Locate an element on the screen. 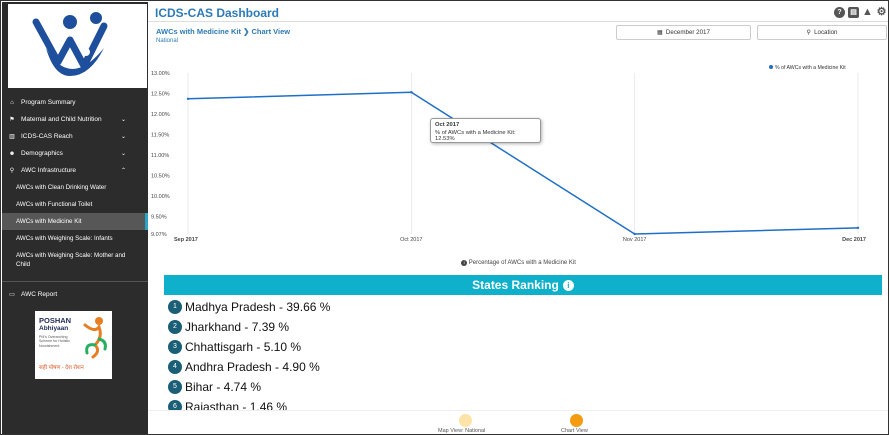 The image size is (889, 435). ranking-row: 3 Chhattisgarh - 5.10 % is located at coordinates (518, 347).